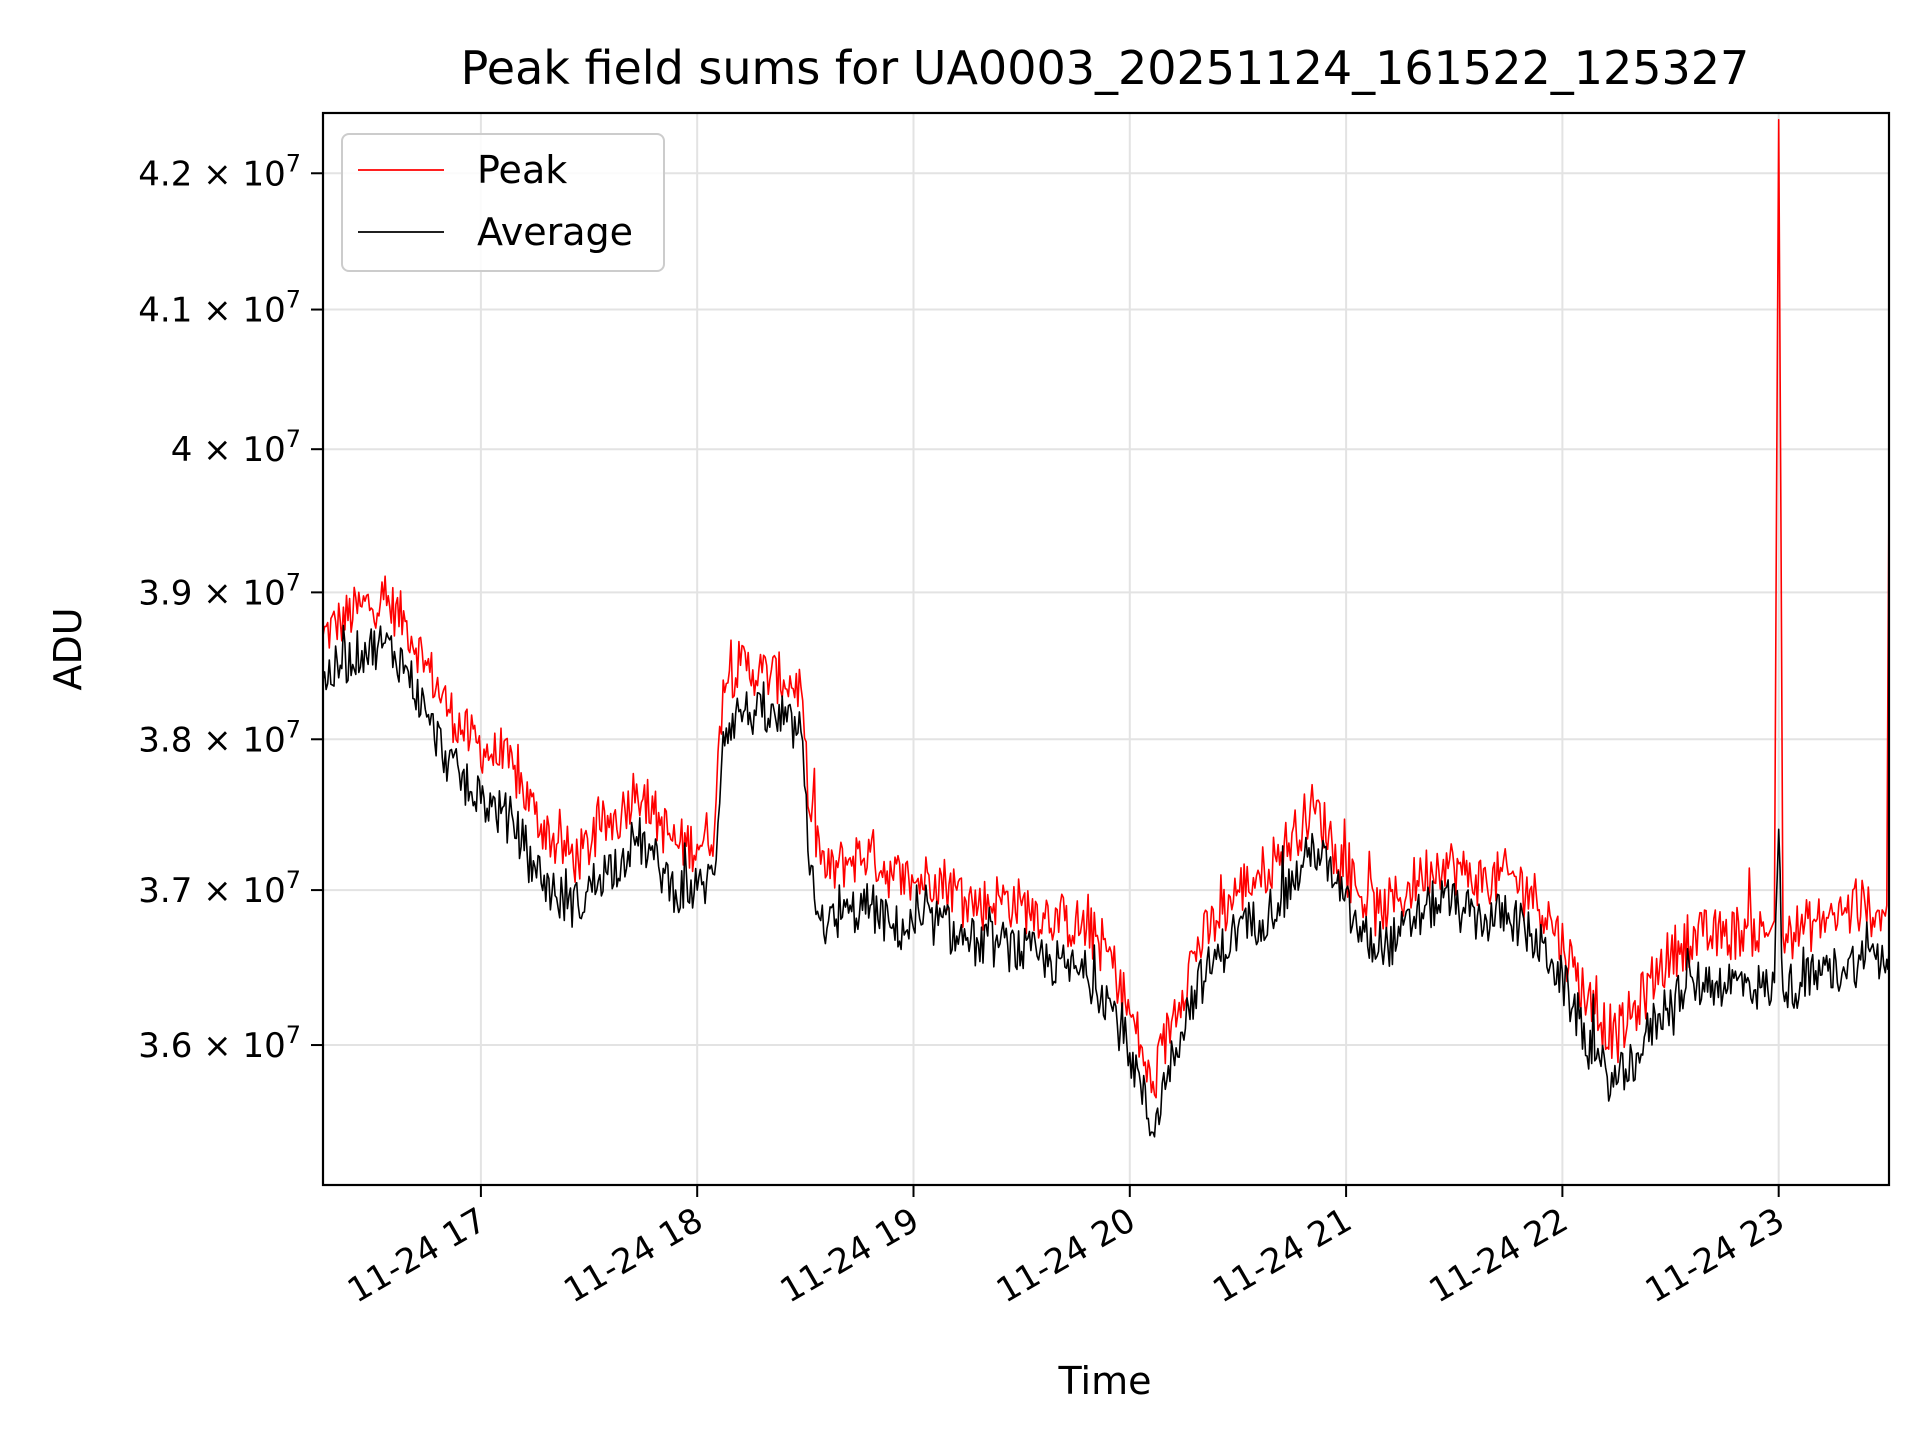 This screenshot has width=1920, height=1440. Describe the element at coordinates (219, 888) in the screenshot. I see `y-tick-label: 3.7 × 107` at that location.